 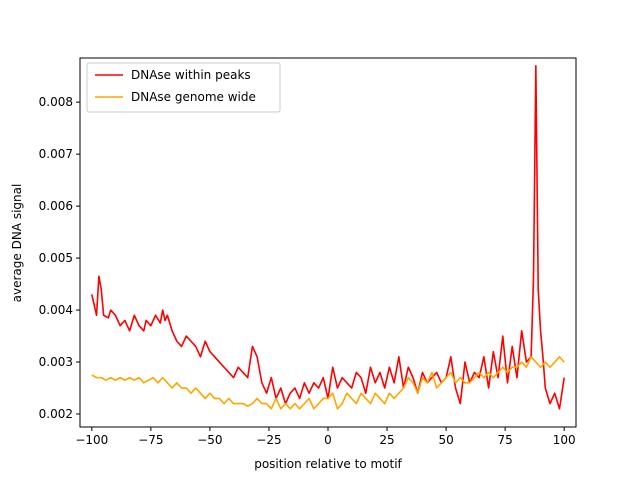 I want to click on x-tick-label: −75, so click(x=150, y=440).